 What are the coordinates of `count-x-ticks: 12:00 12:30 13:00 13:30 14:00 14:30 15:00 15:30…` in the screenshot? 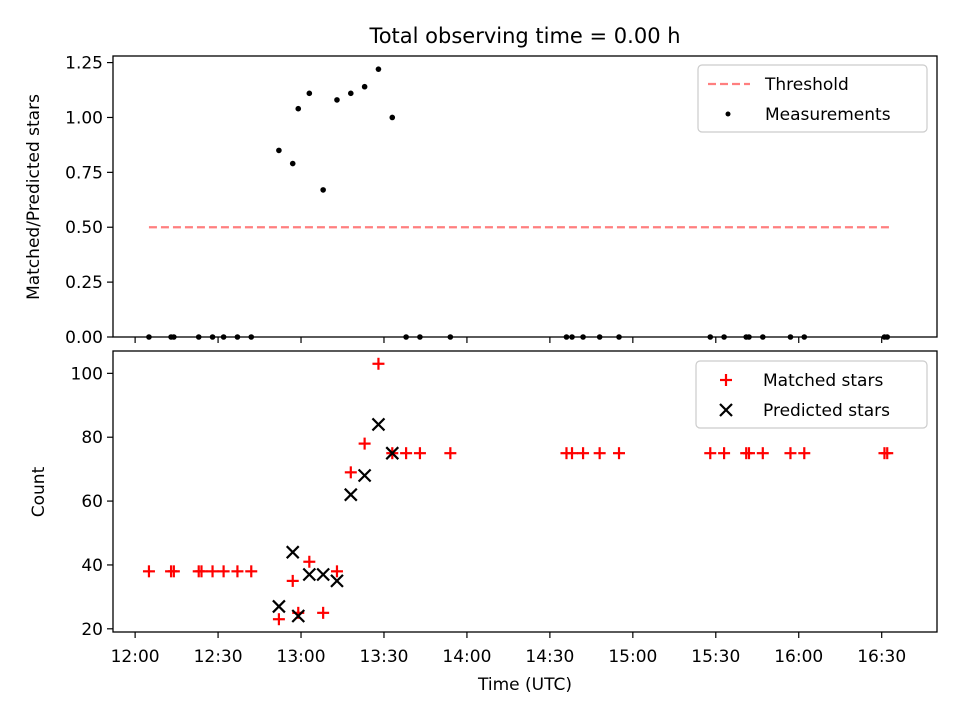 It's located at (508, 649).